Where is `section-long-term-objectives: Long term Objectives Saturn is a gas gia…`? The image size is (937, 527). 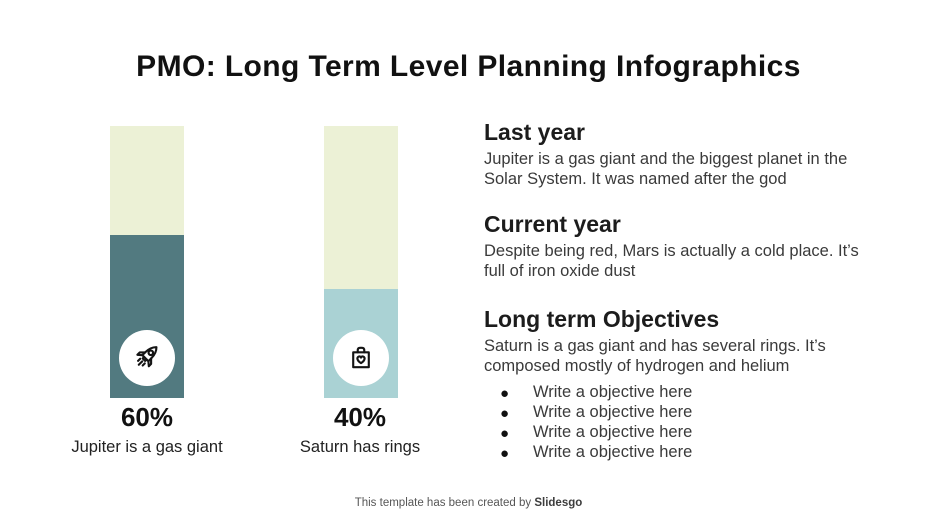
section-long-term-objectives: Long term Objectives Saturn is a gas gia… is located at coordinates (677, 340).